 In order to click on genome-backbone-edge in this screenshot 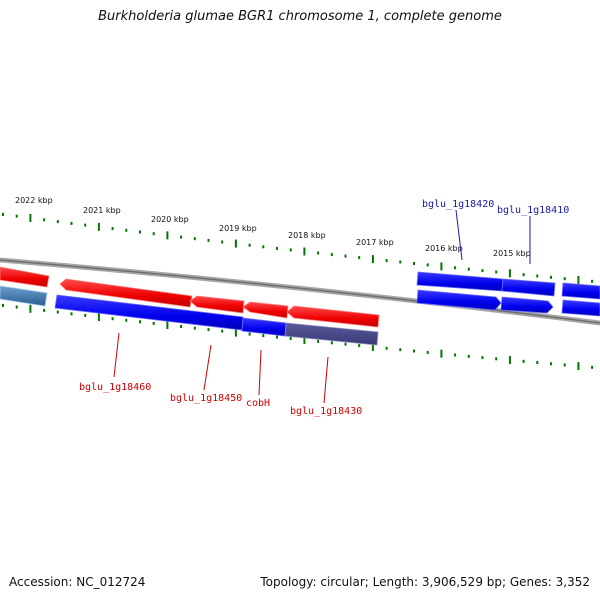, I will do `click(300, 291)`.